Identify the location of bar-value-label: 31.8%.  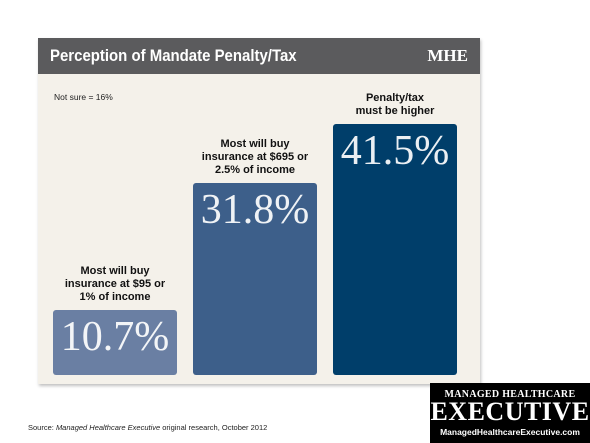
(255, 209).